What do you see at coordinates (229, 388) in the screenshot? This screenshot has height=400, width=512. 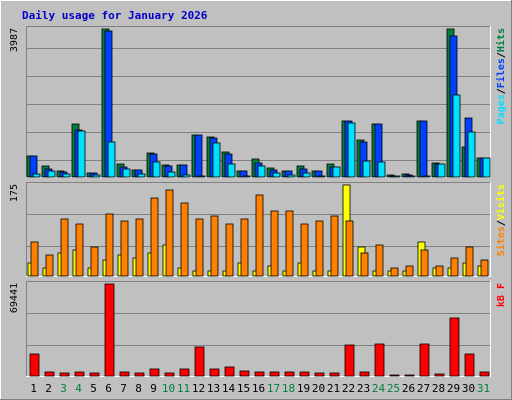 I see `day-label: 14` at bounding box center [229, 388].